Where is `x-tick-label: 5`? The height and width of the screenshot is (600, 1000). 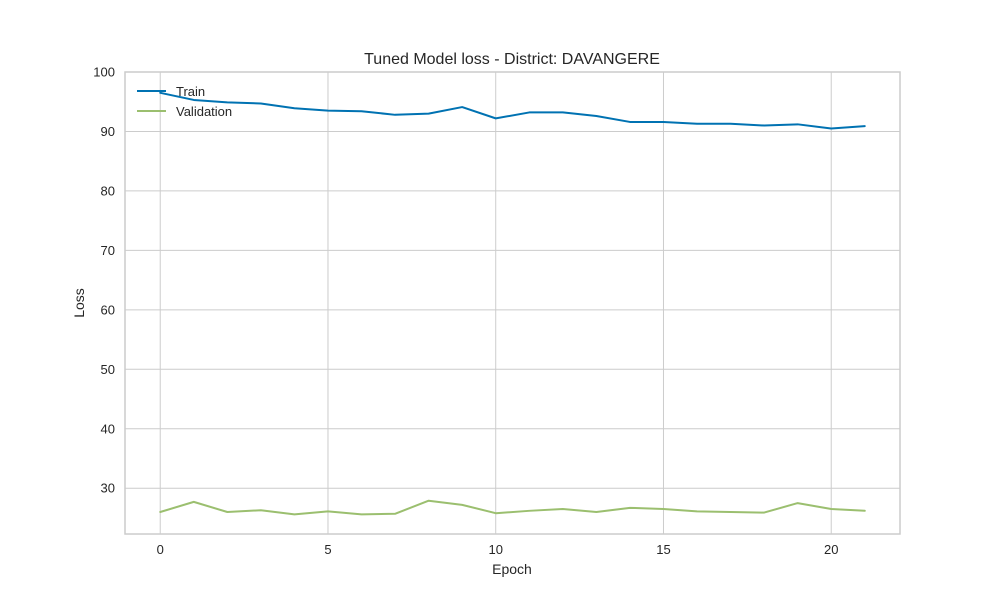 x-tick-label: 5 is located at coordinates (327, 549).